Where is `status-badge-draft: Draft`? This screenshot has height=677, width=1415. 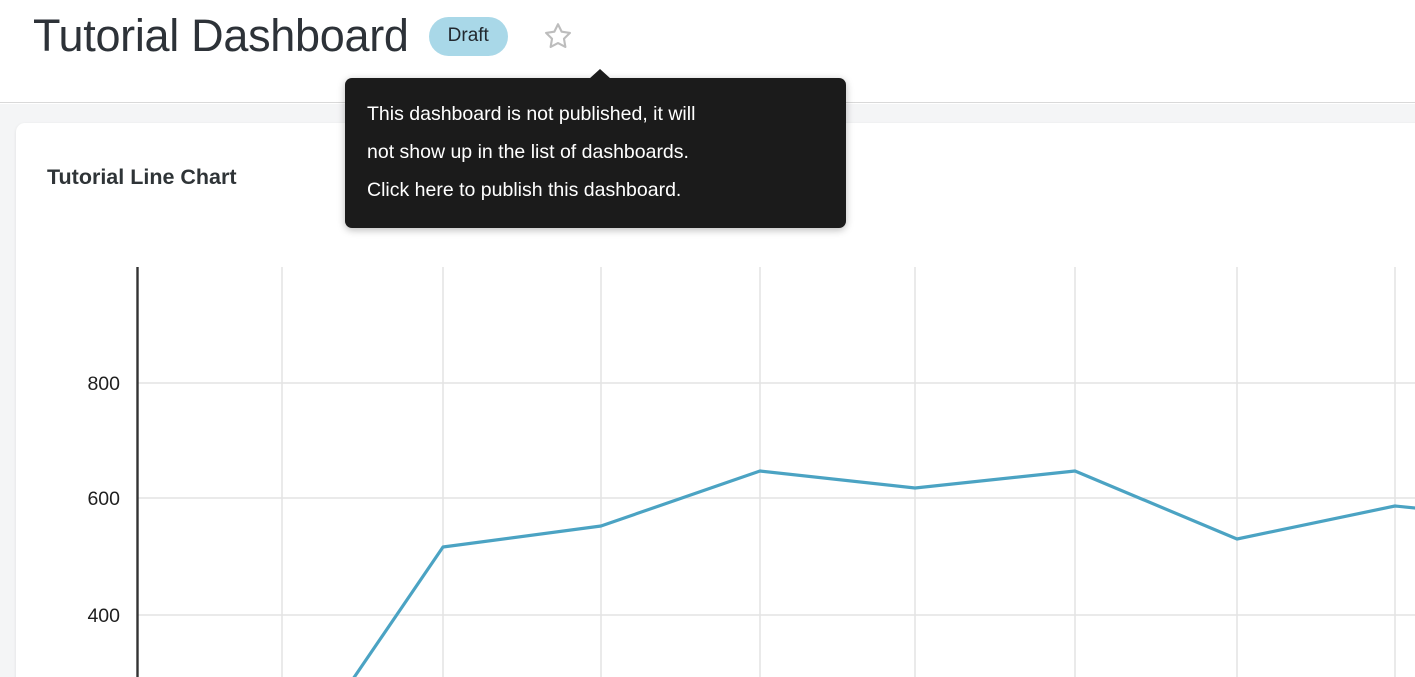 status-badge-draft: Draft is located at coordinates (468, 36).